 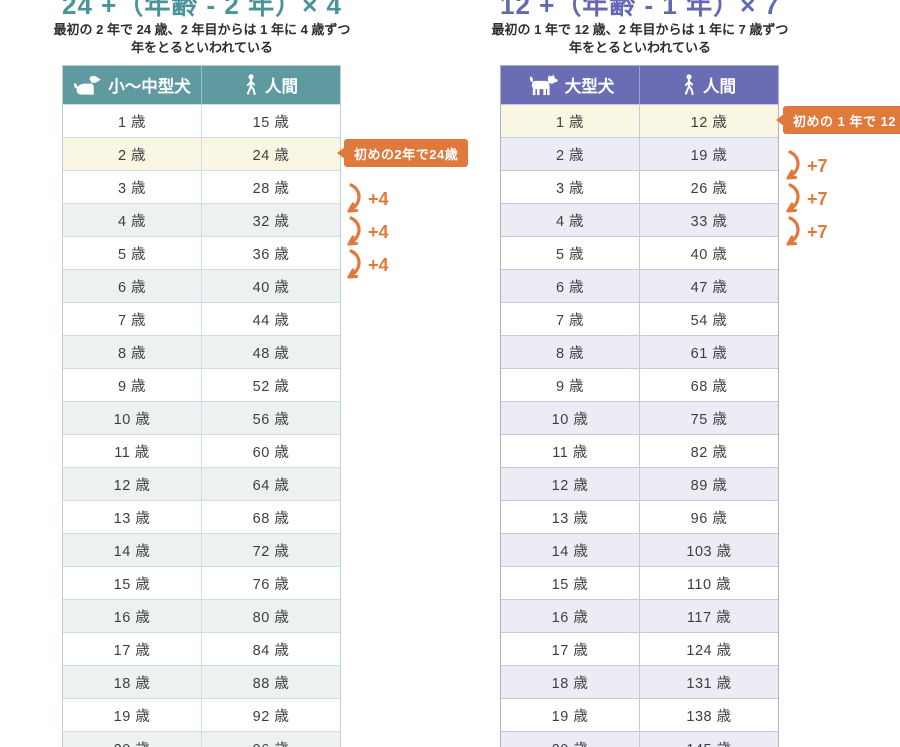 I want to click on human-age-cell: 44 歳, so click(x=270, y=319).